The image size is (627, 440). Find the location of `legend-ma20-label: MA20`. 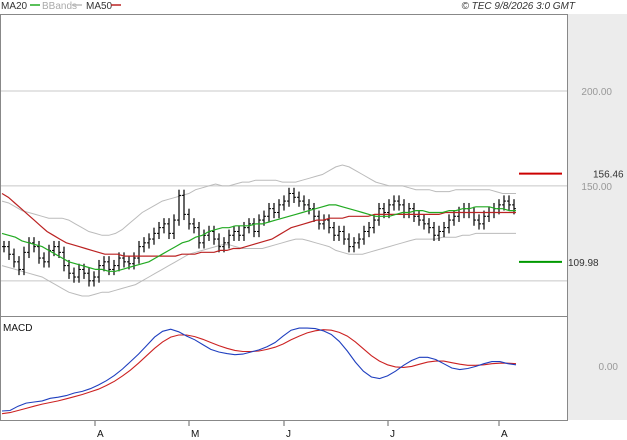

legend-ma20-label: MA20 is located at coordinates (14, 6).